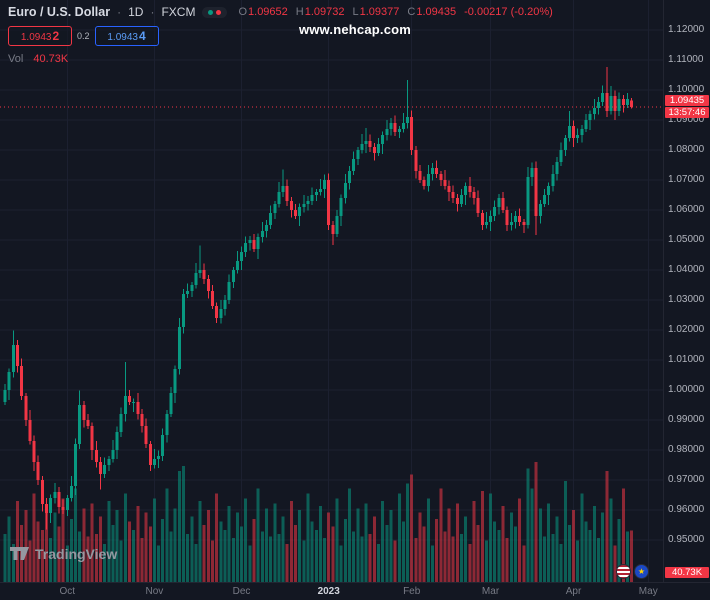 This screenshot has width=710, height=600. I want to click on change-value: -0.00217 (-0.20%), so click(508, 12).